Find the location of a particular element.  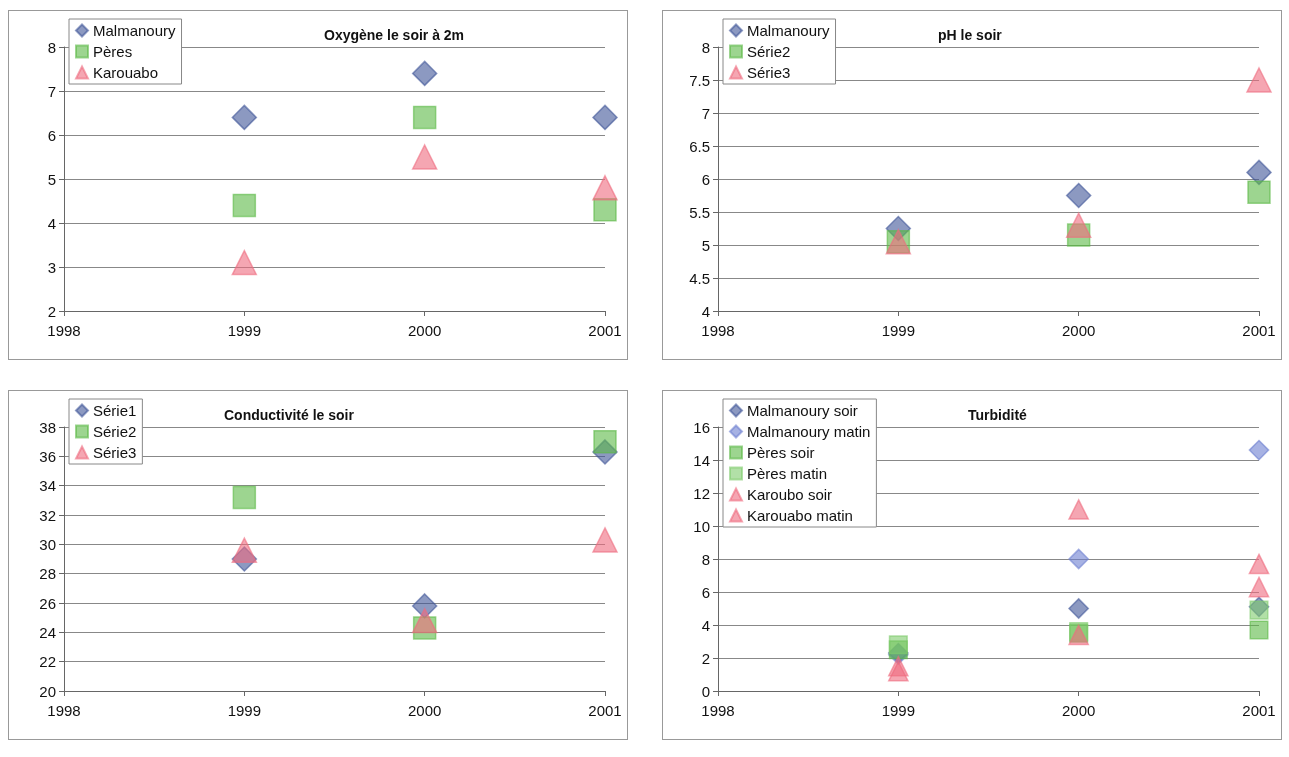

y-tick-label: 24 is located at coordinates (47, 632).